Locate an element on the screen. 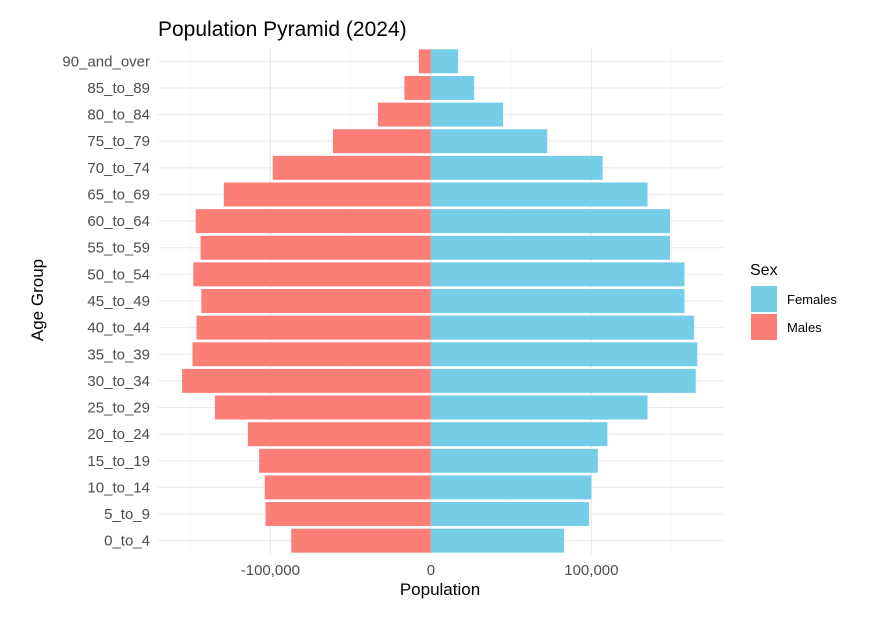  y-tick-label: 10_to_14 is located at coordinates (118, 487).